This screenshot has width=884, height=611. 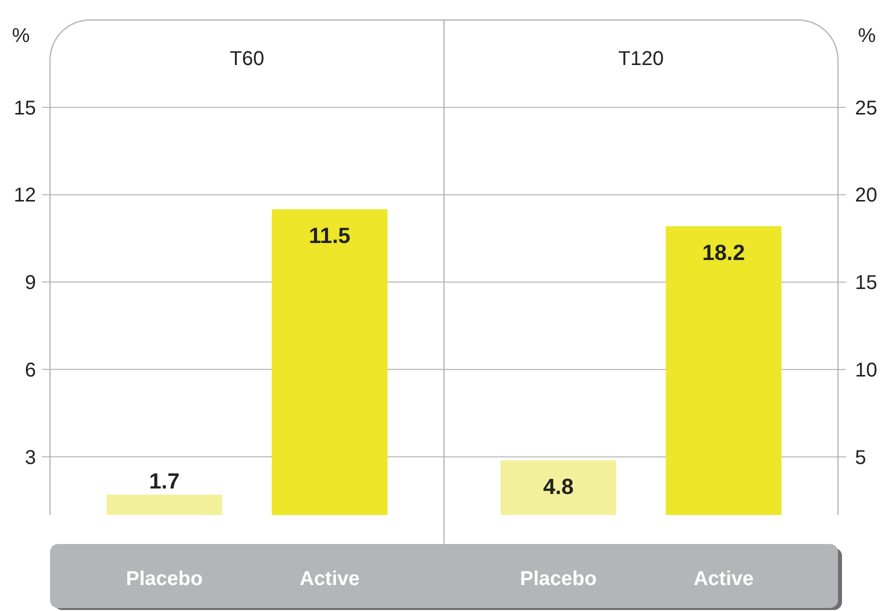 What do you see at coordinates (164, 481) in the screenshot?
I see `data-label: 1.7` at bounding box center [164, 481].